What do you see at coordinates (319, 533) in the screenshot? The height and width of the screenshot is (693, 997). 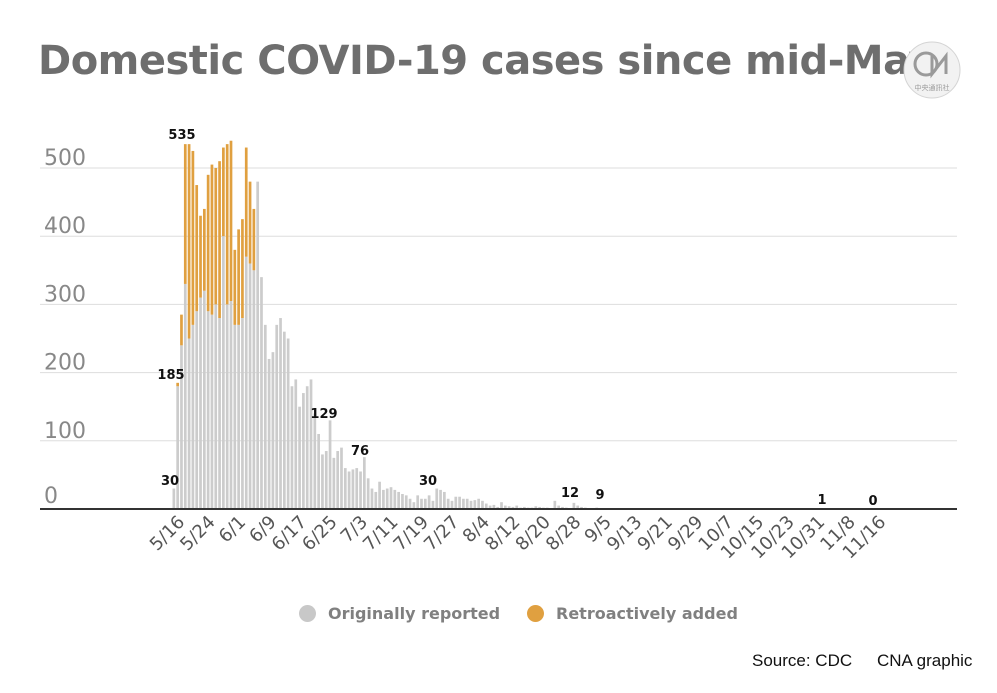 I see `x-tick-label: 6/25` at bounding box center [319, 533].